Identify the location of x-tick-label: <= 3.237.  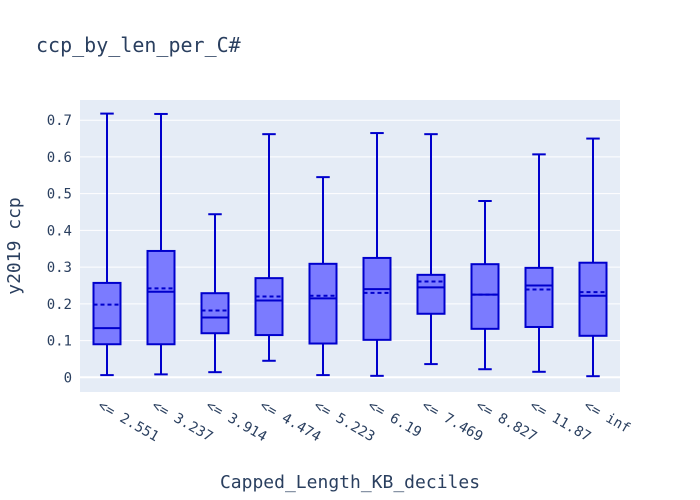
(182, 422).